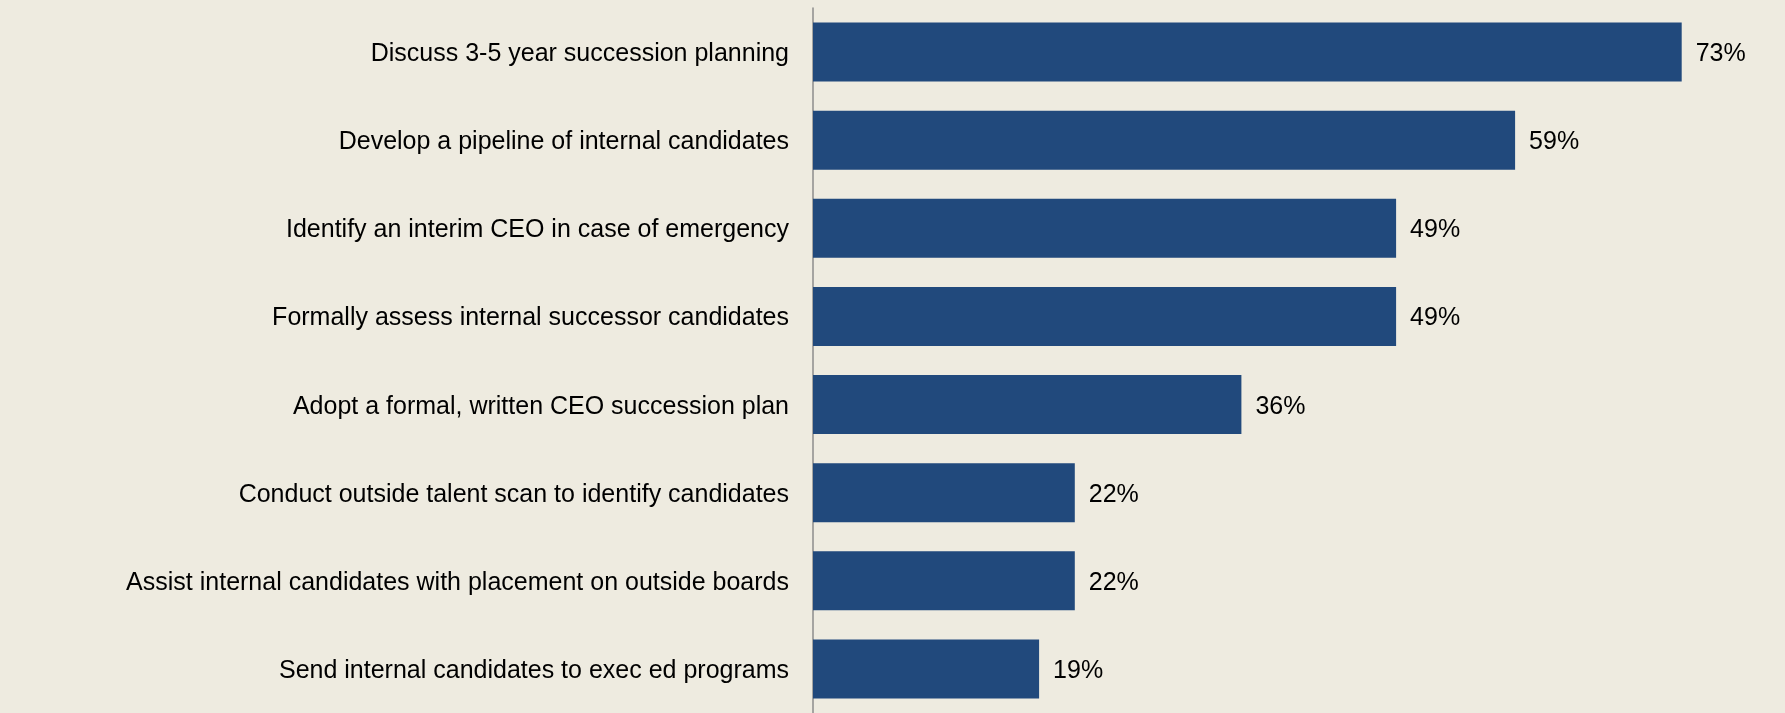 The height and width of the screenshot is (713, 1785). Describe the element at coordinates (563, 140) in the screenshot. I see `y-tick-label: Develop a pipeline of internal candidates` at that location.